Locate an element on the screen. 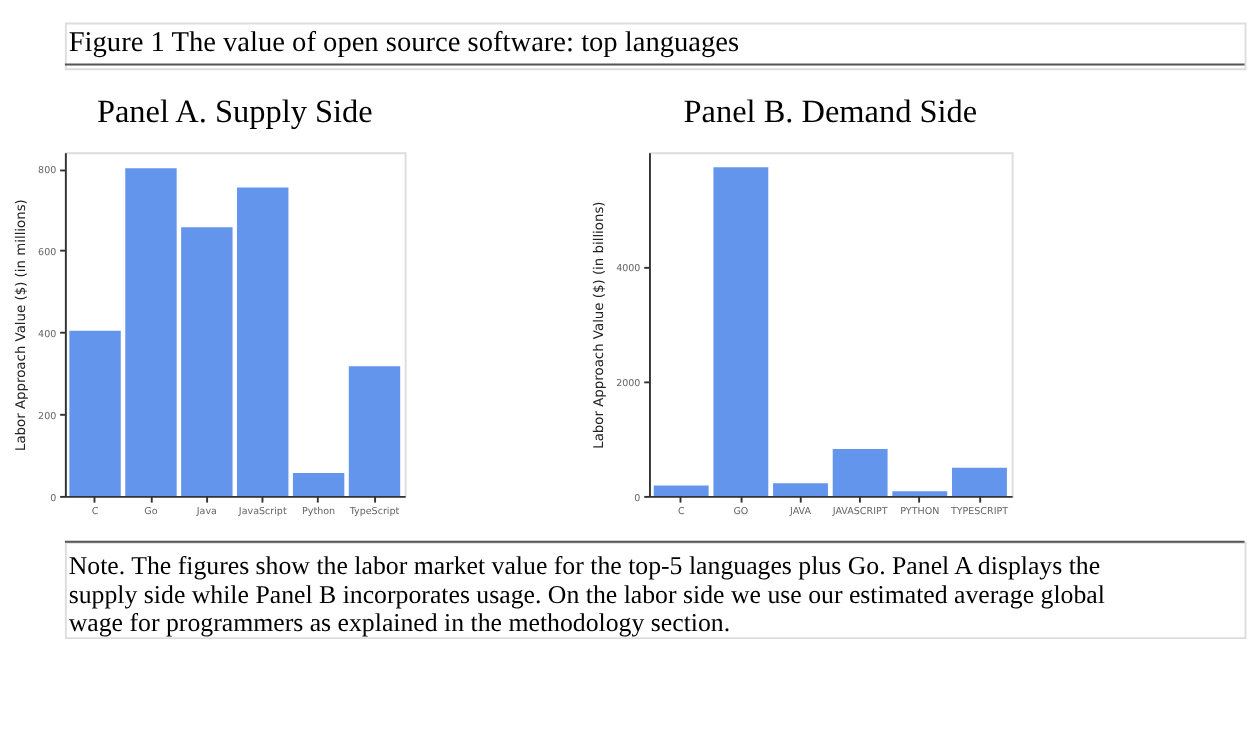  chart-title: Panel B. Demand Side is located at coordinates (830, 111).